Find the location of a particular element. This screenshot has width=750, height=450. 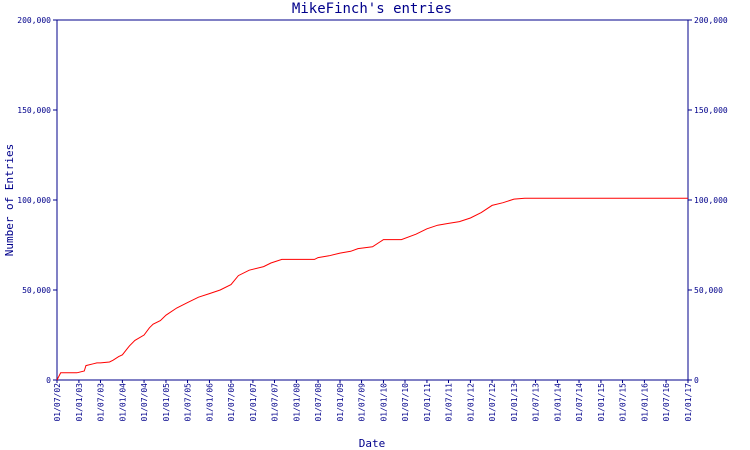

x-tick-label: 01/07/13 is located at coordinates (536, 402).